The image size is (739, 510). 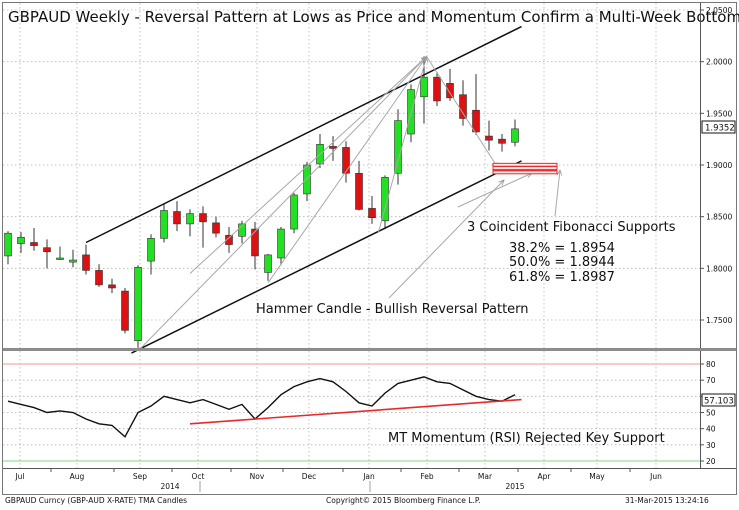 What do you see at coordinates (403, 500) in the screenshot?
I see `footer-copyright: Copyright© 2015 Bloomberg Finance L.P.` at bounding box center [403, 500].